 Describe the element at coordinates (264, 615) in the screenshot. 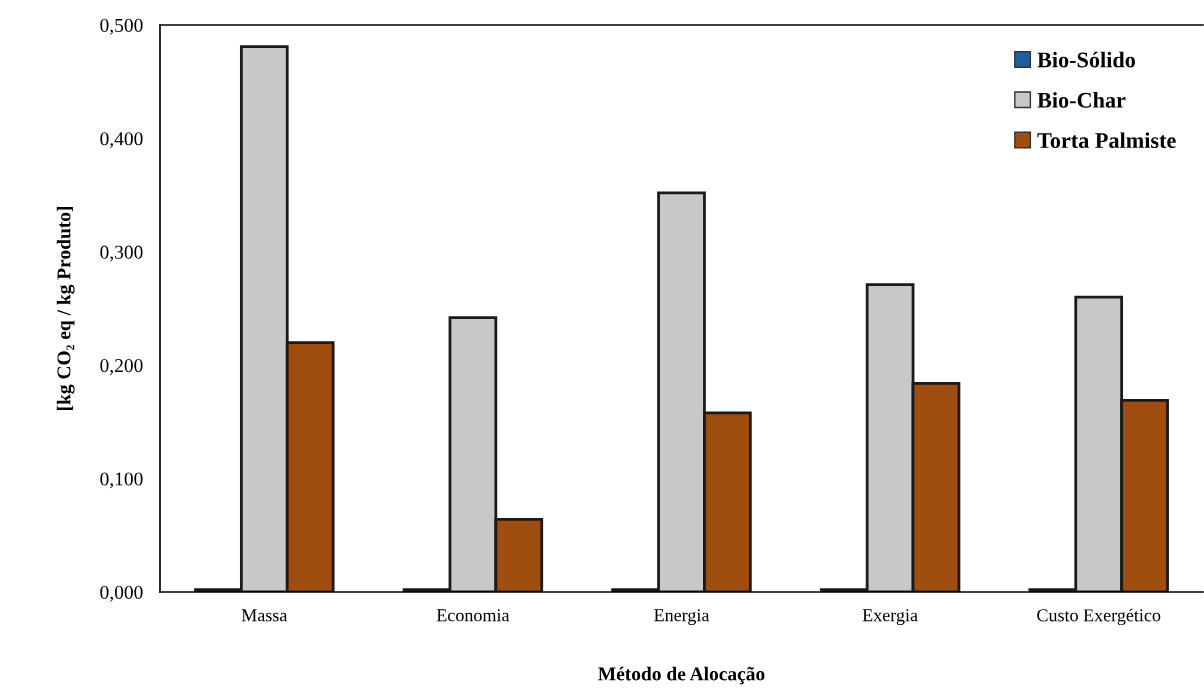

I see `x-tick-label: Massa` at that location.